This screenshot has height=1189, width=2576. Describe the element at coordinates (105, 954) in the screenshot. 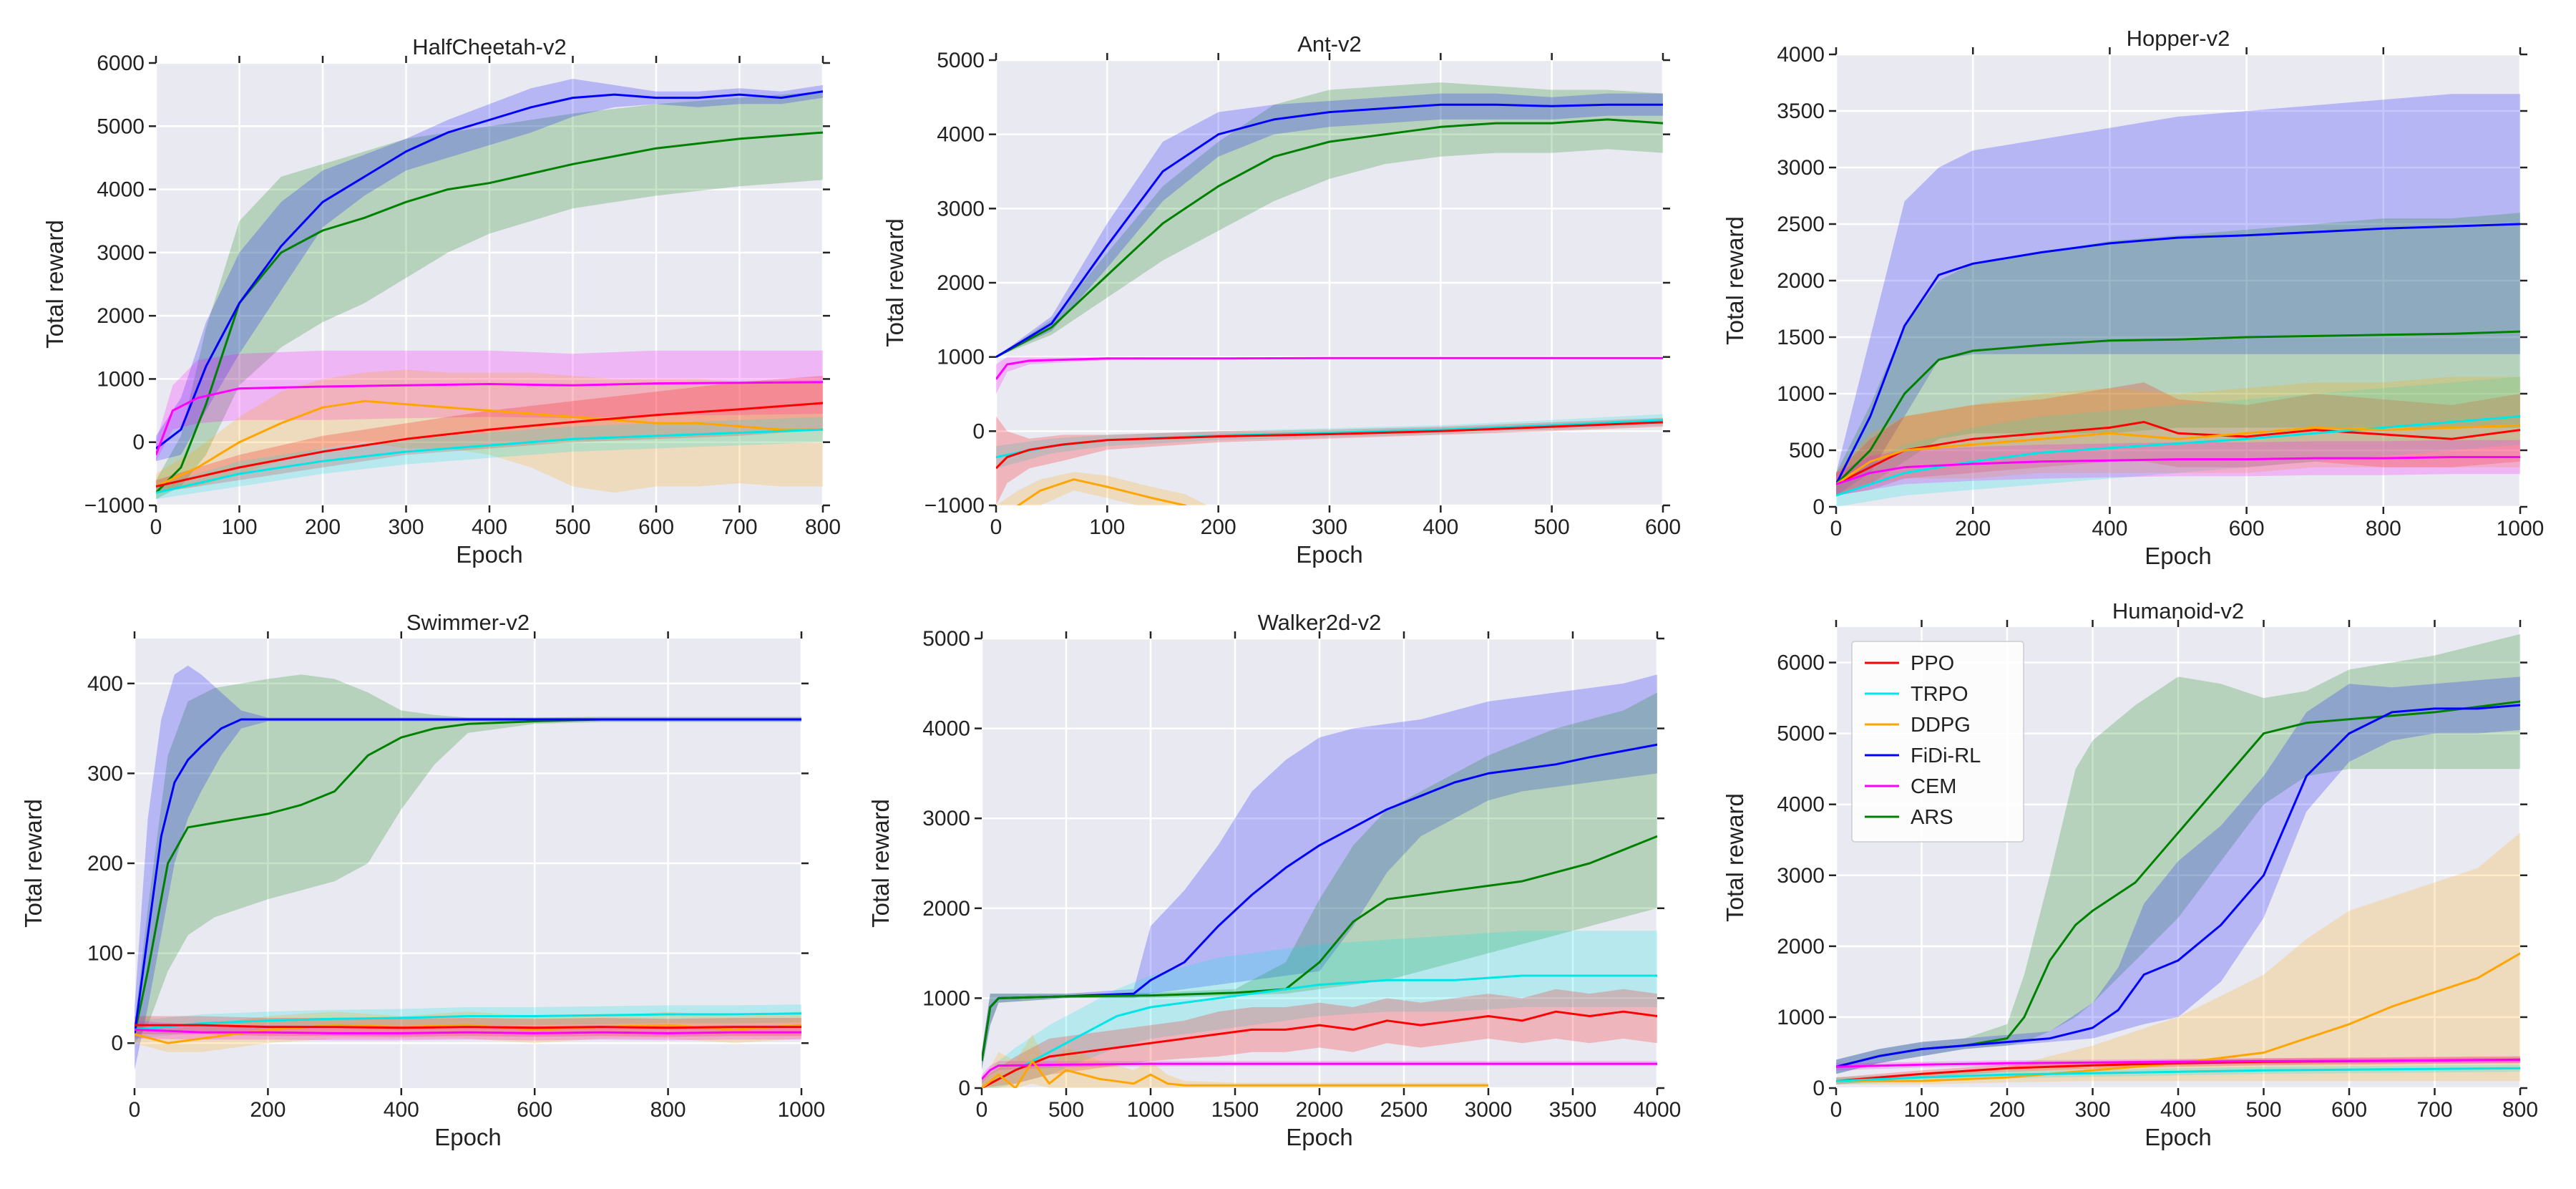

I see `y-tick-label: 100` at that location.